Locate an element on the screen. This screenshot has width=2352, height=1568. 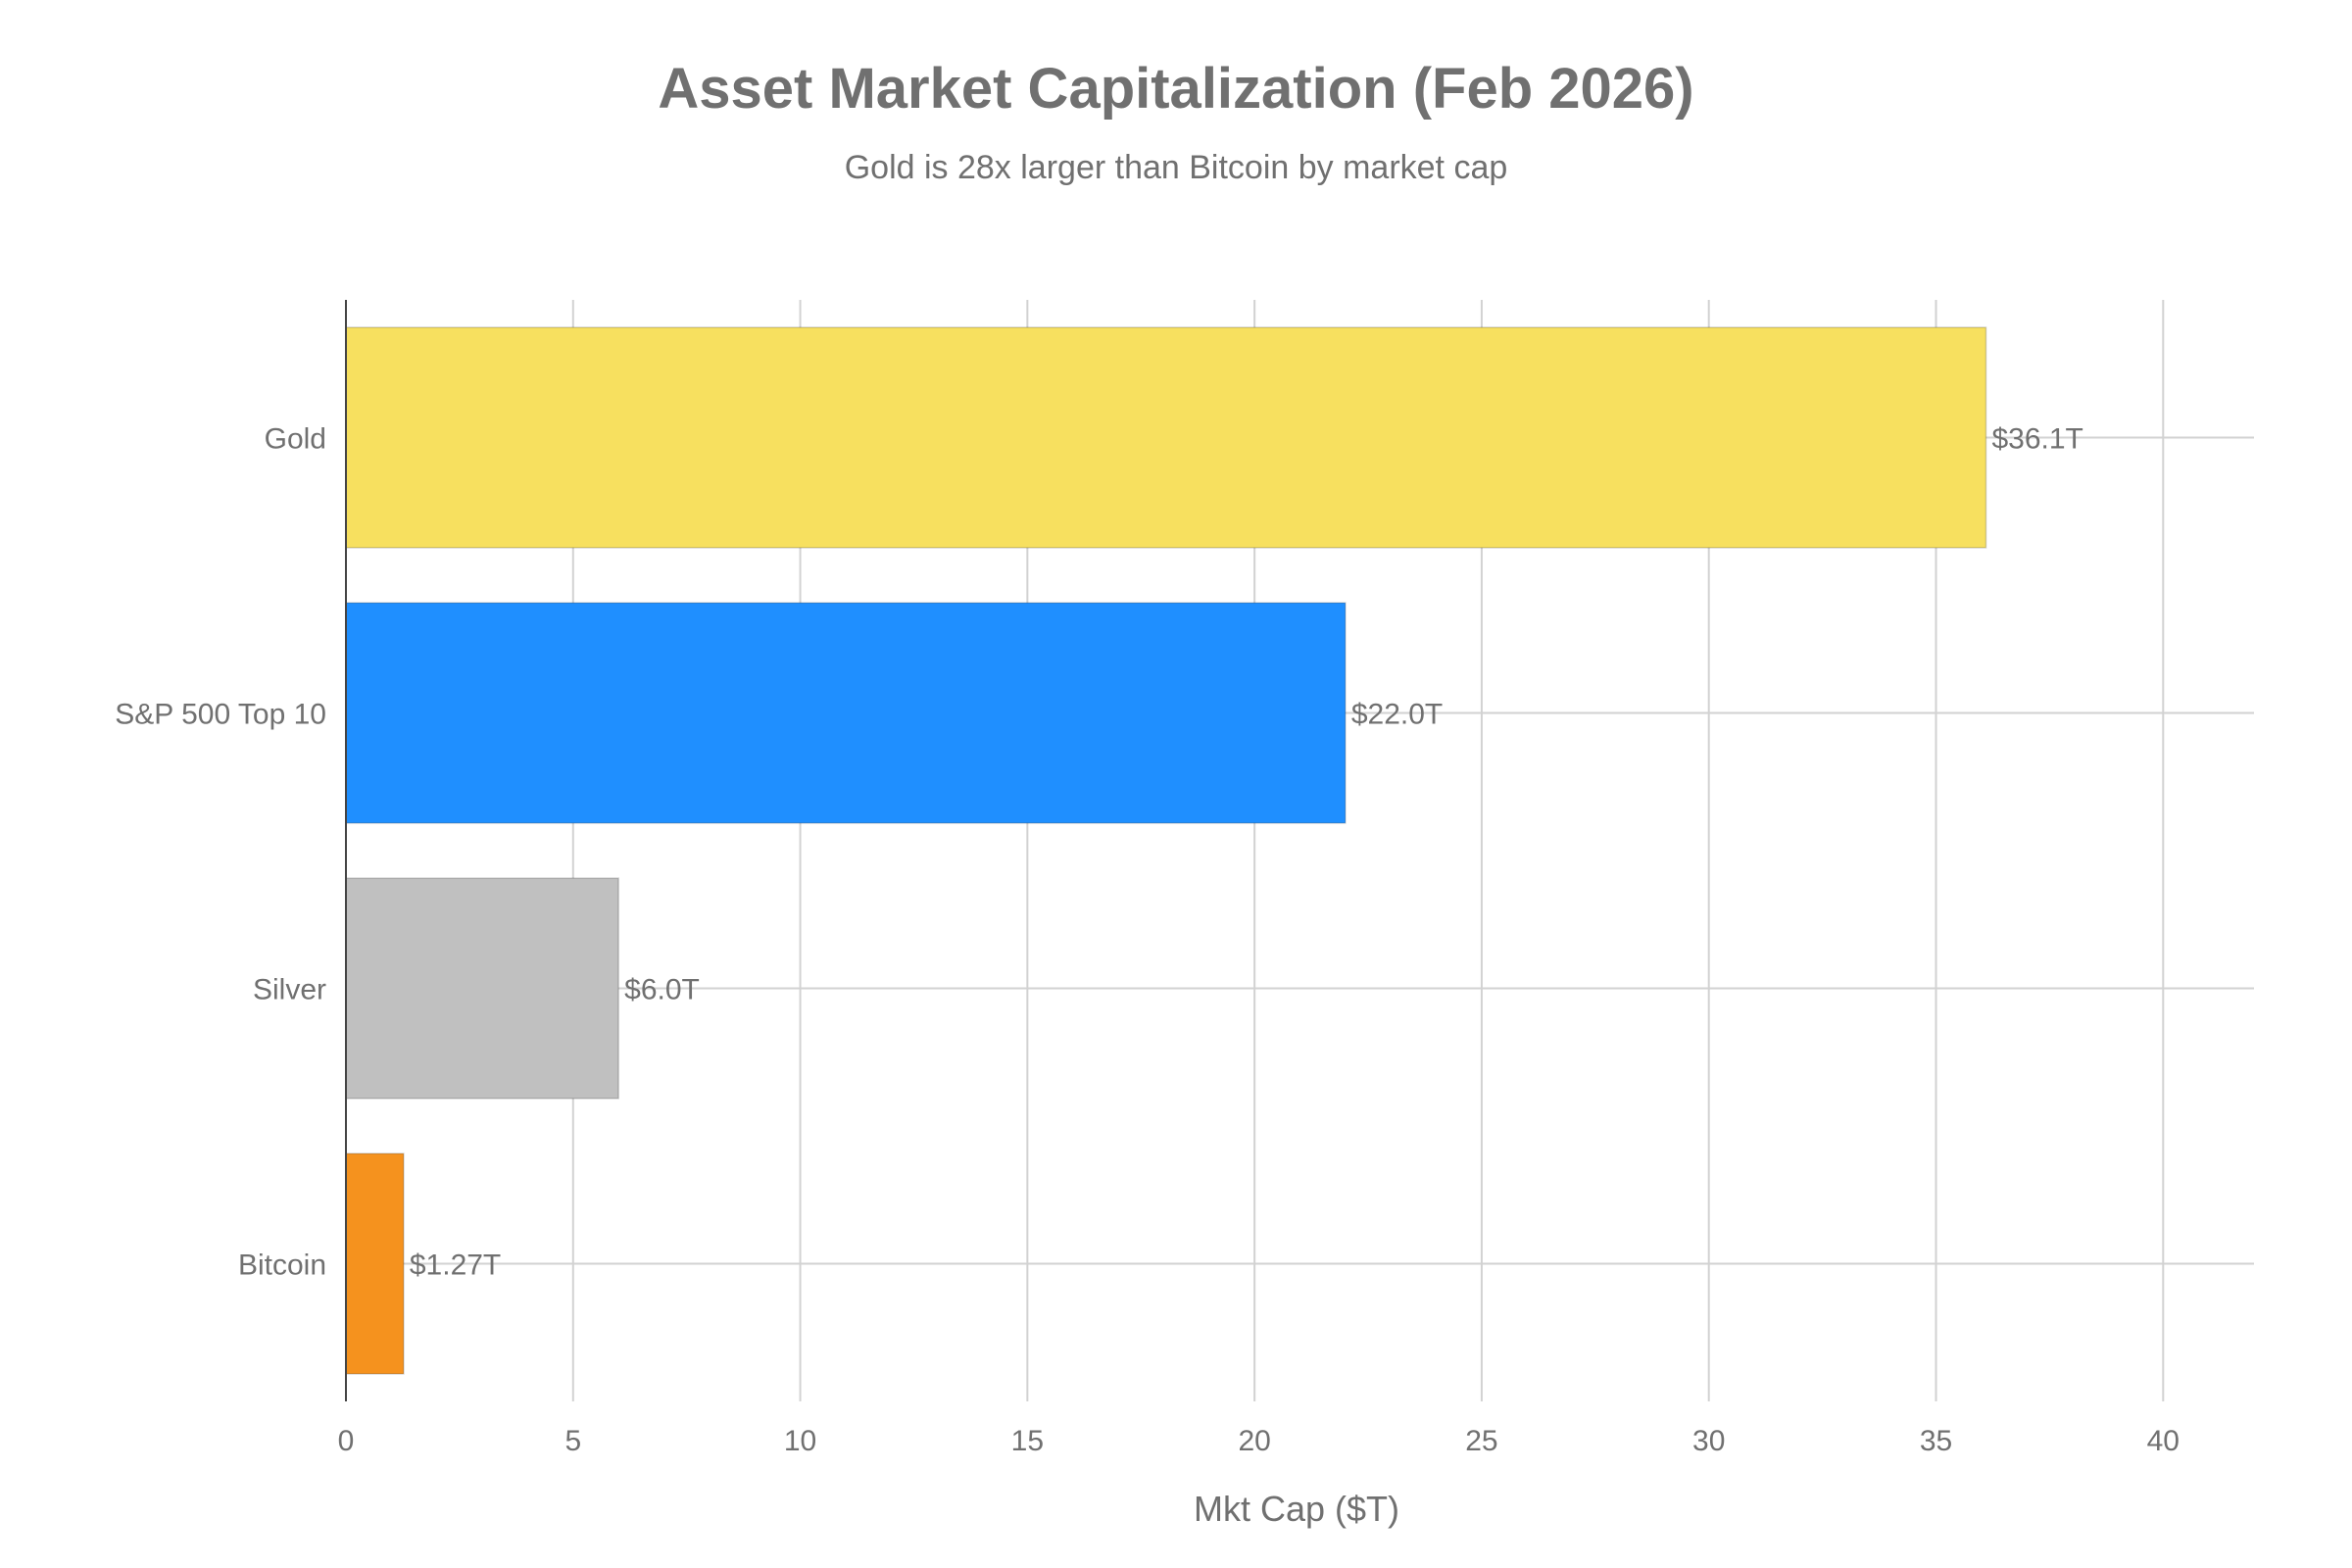
x-tick-label: 15 is located at coordinates (1027, 1441).